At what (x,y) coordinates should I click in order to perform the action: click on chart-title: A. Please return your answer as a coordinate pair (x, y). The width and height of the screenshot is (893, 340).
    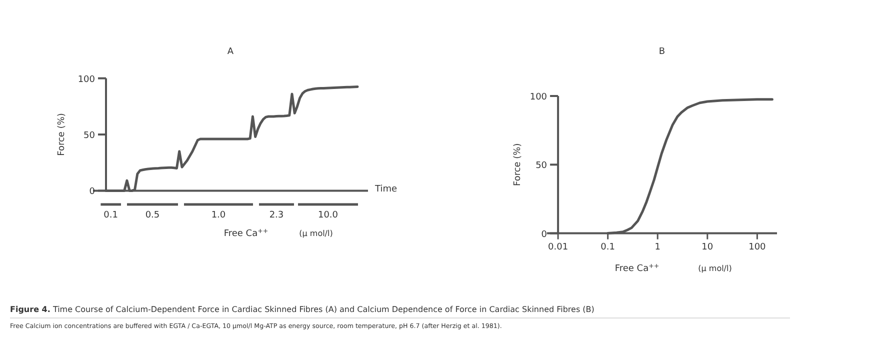
    Looking at the image, I should click on (230, 52).